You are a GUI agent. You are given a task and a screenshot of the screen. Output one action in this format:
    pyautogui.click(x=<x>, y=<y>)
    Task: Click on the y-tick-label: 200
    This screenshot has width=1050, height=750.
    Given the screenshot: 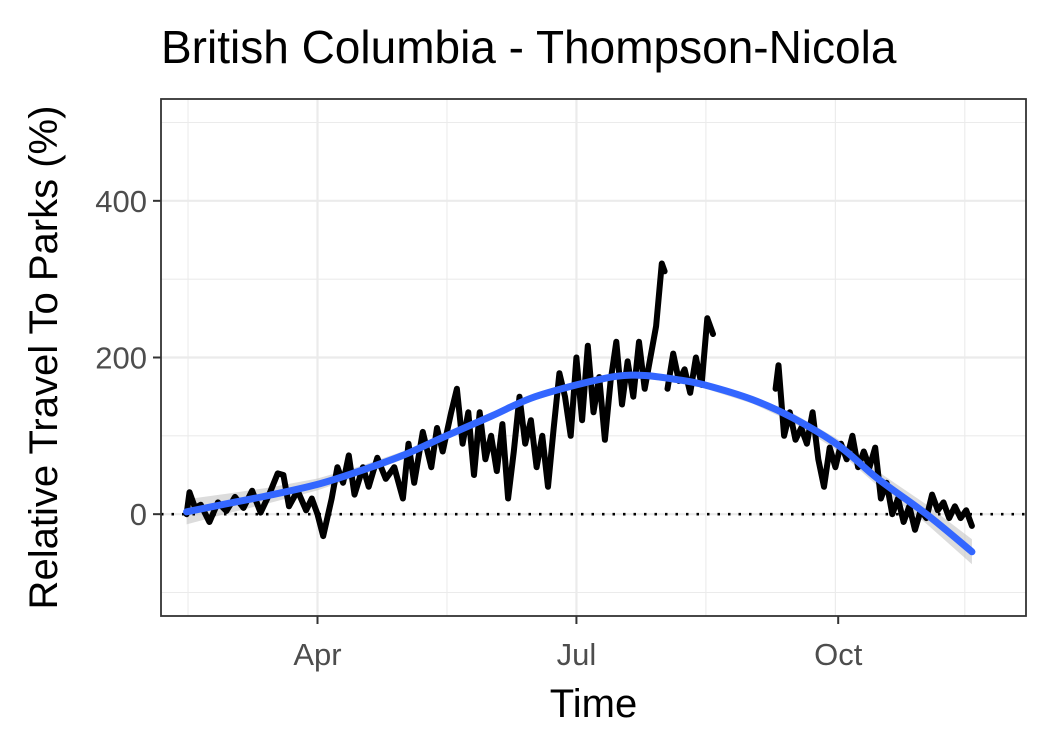 What is the action you would take?
    pyautogui.click(x=121, y=358)
    